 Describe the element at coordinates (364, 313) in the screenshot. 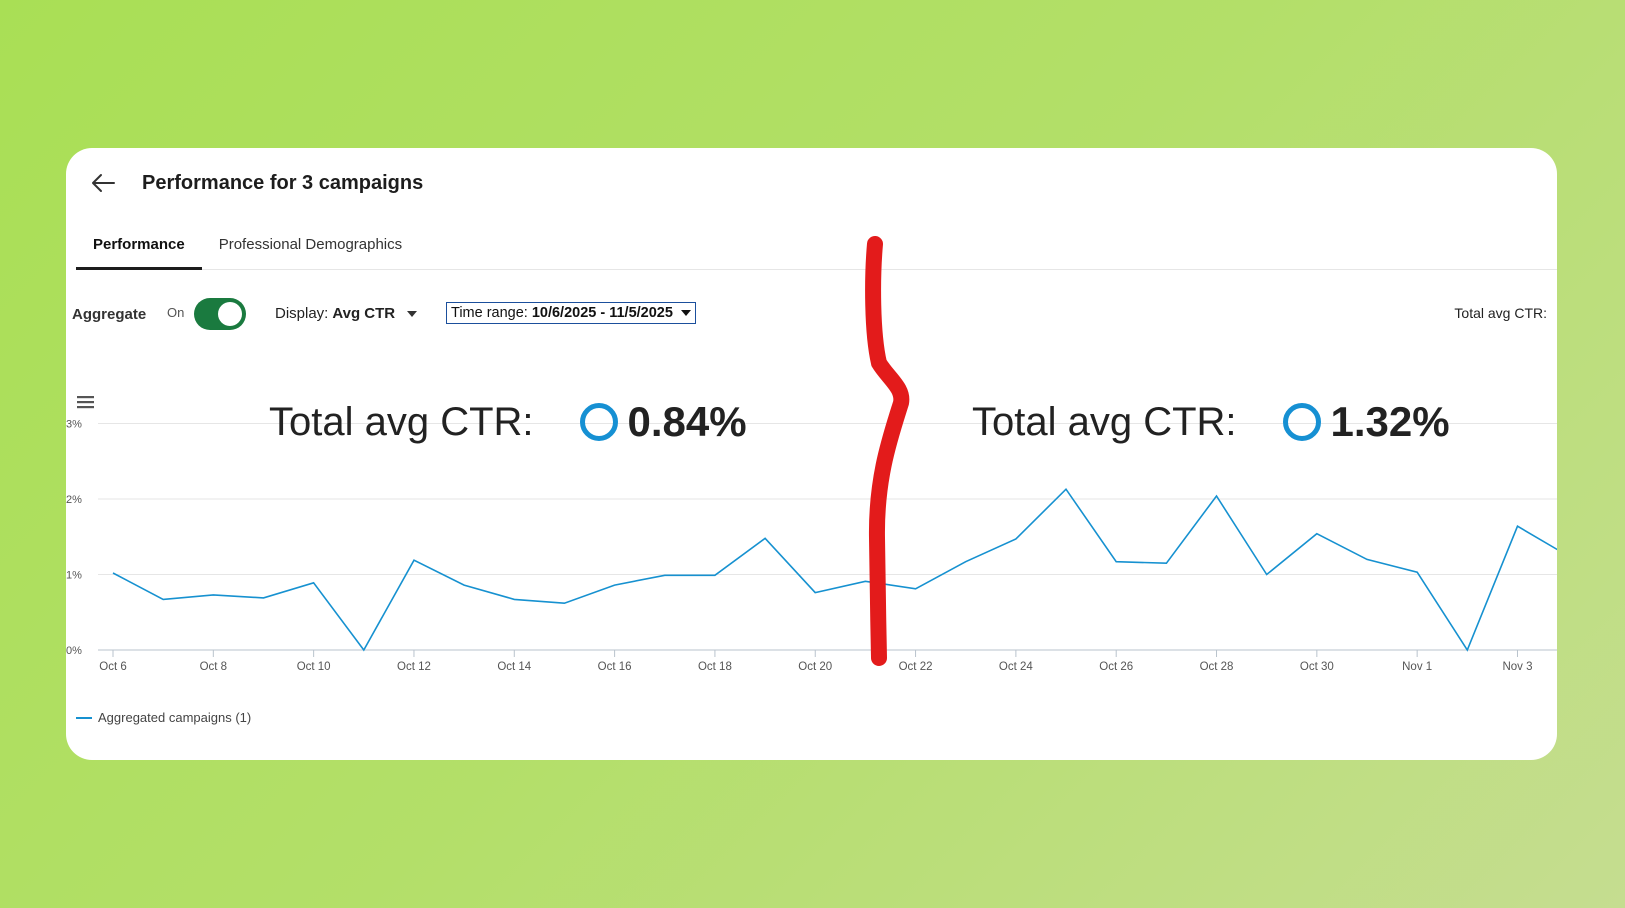

I see `display-value: Avg CTR` at that location.